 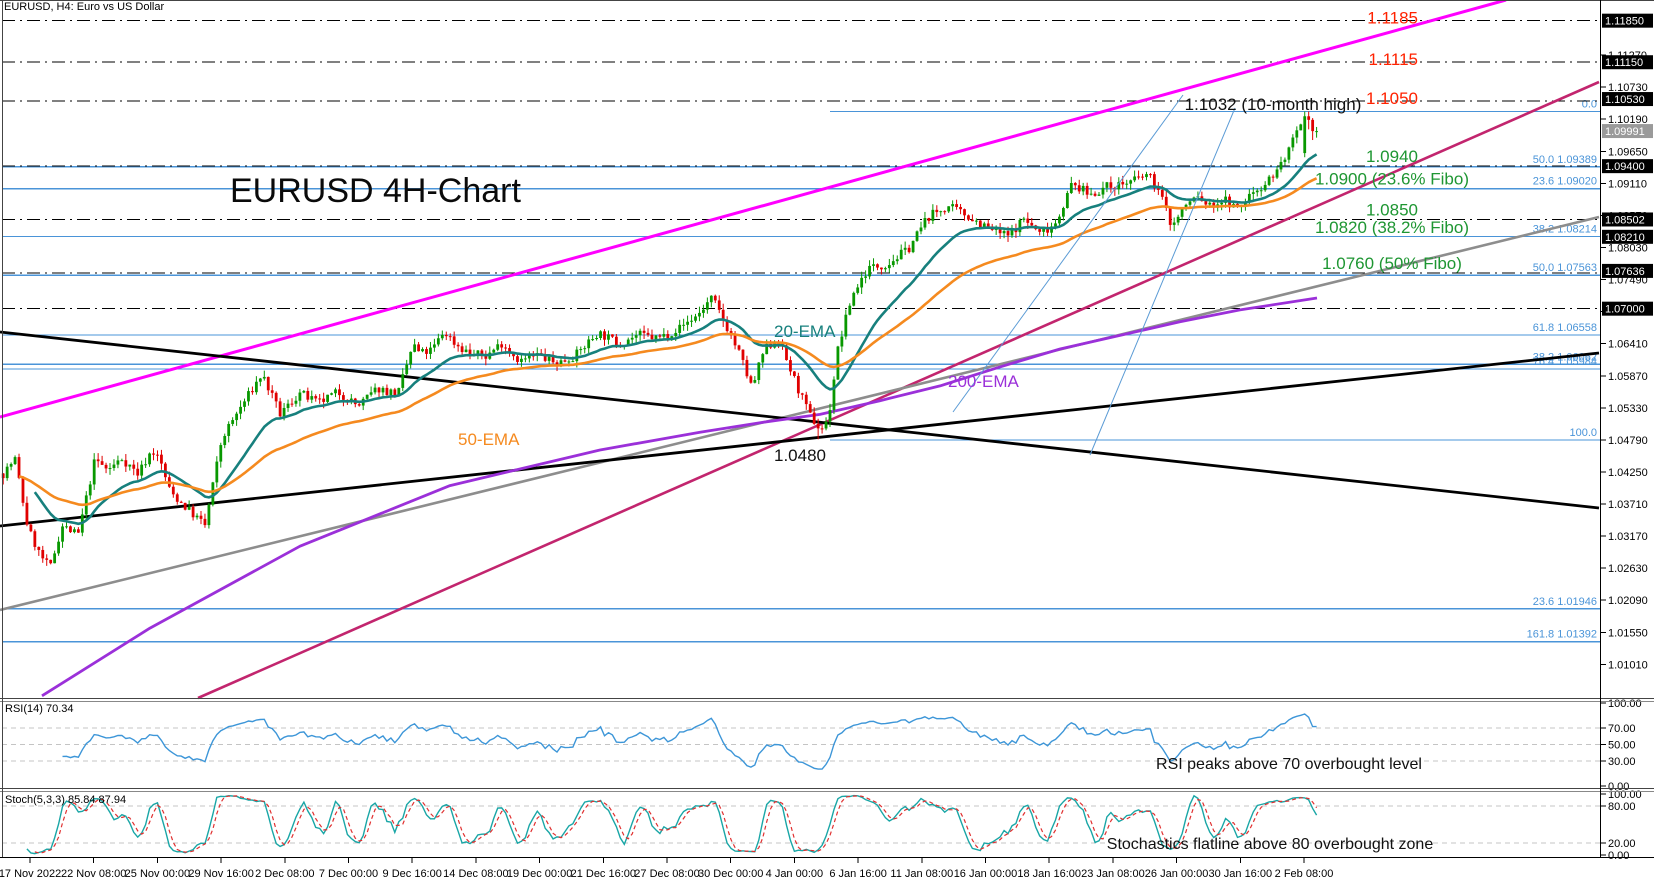 I want to click on rsi-axis-label: 30.00, so click(x=1622, y=762).